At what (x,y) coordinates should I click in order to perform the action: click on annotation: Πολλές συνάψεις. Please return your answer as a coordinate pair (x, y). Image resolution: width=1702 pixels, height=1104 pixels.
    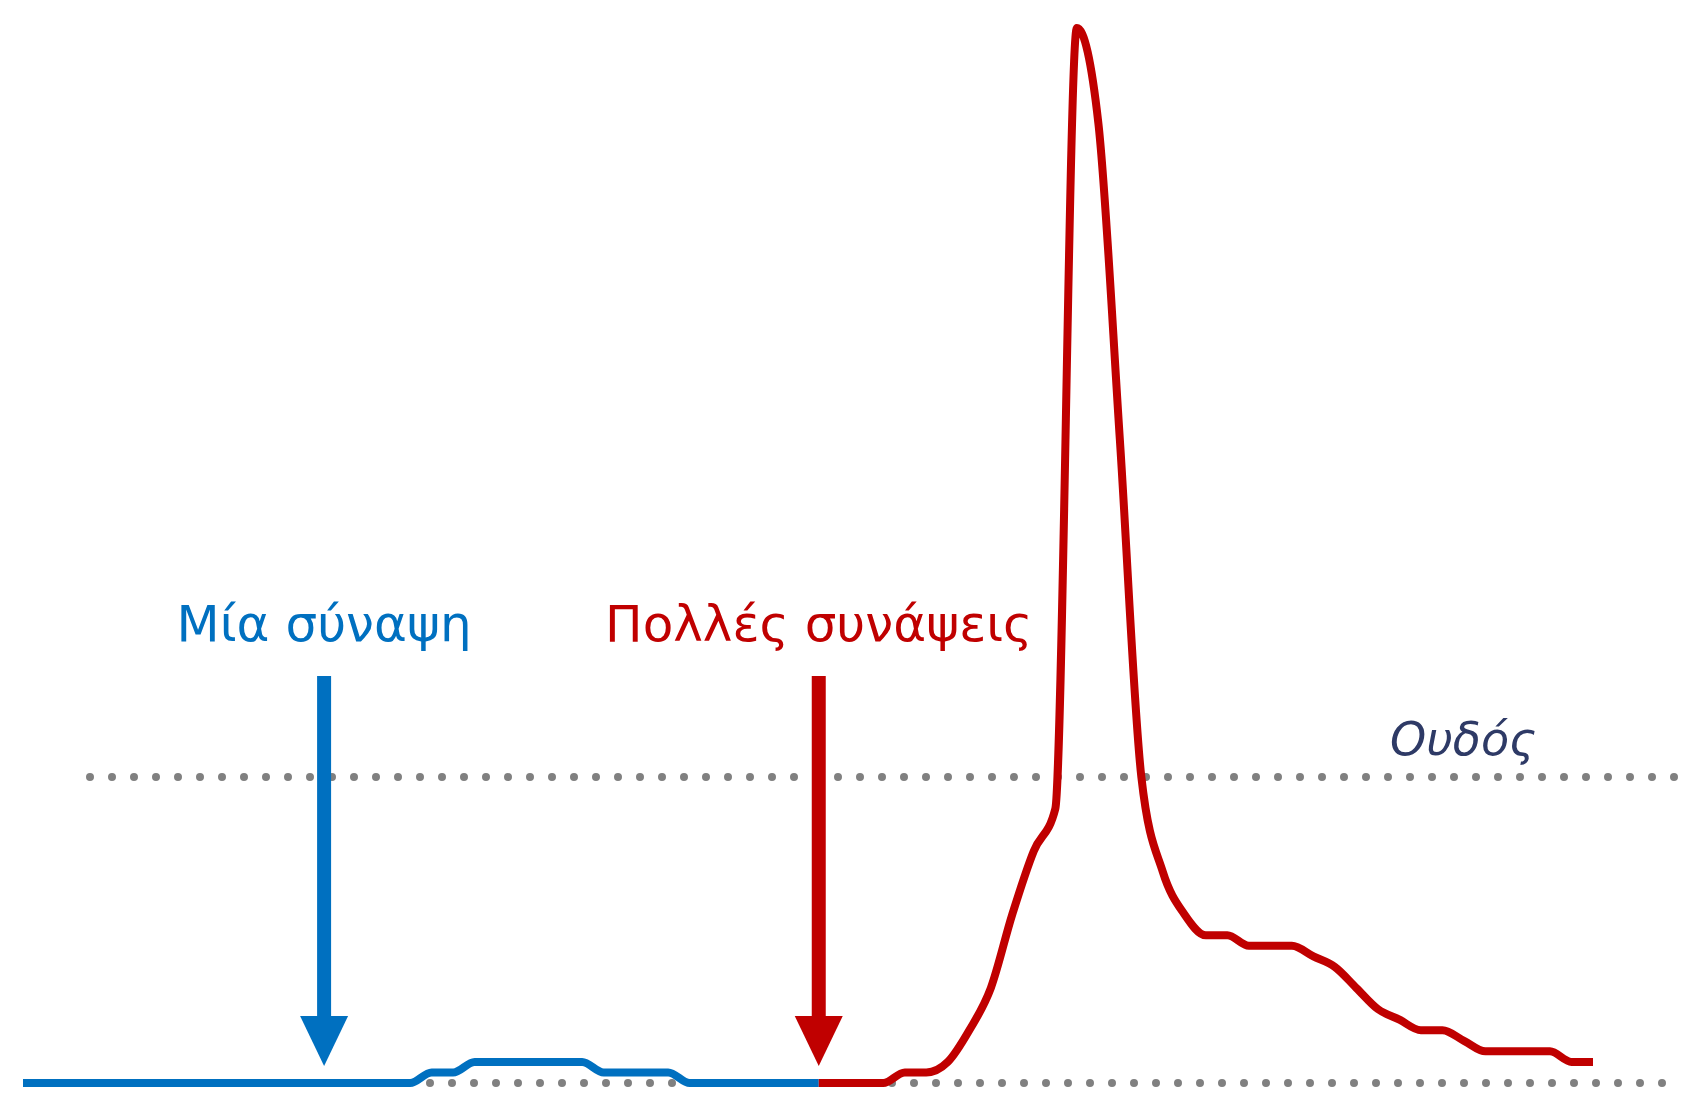
    Looking at the image, I should click on (819, 624).